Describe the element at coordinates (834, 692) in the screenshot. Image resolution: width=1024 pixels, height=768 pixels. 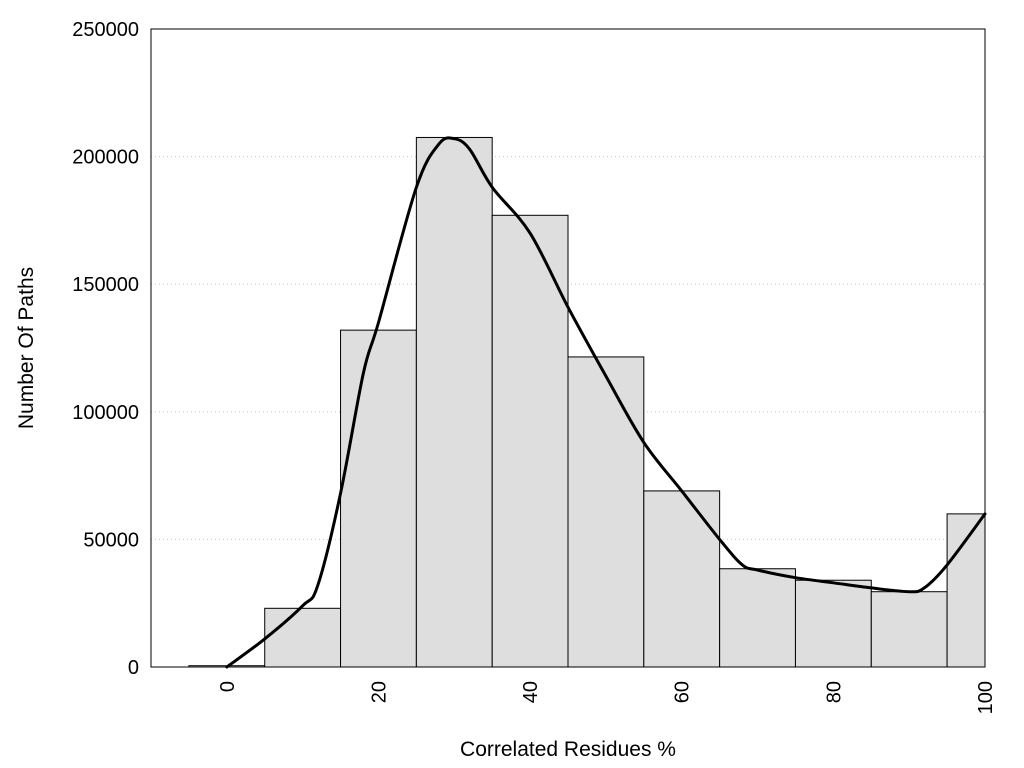
I see `x-tick-label: 80` at that location.